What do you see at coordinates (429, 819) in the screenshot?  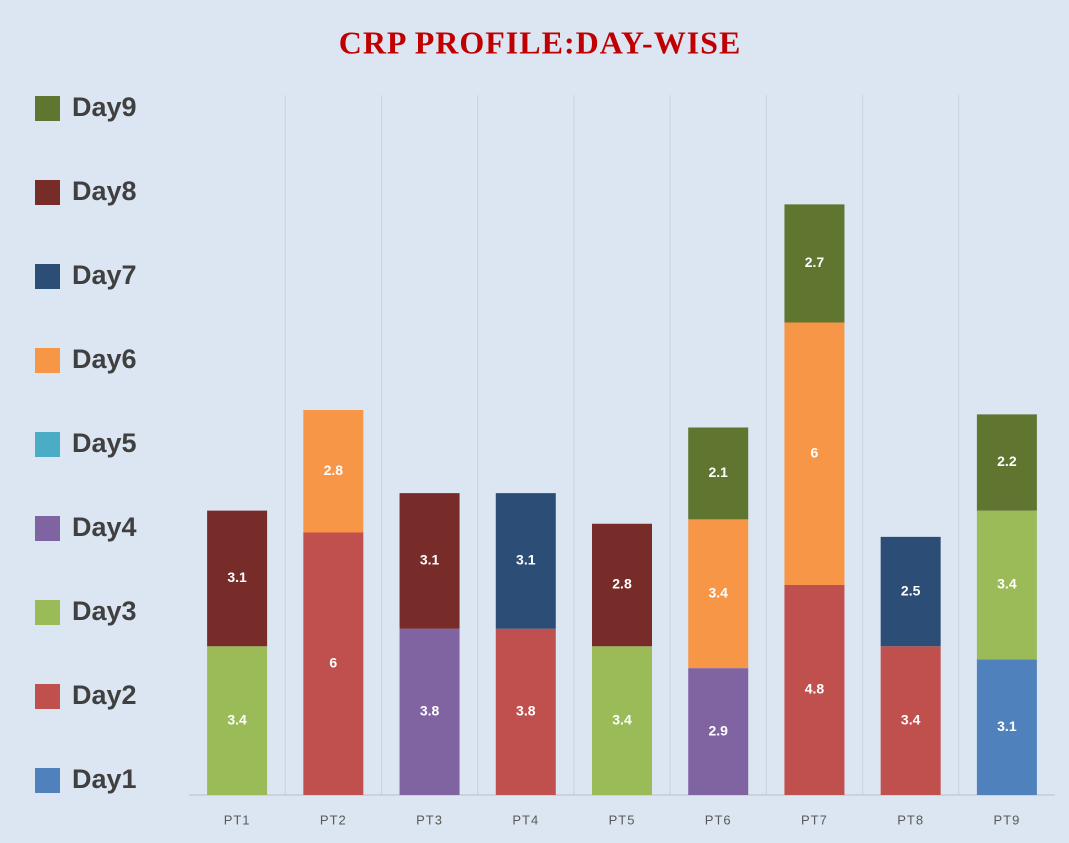 I see `x-tick-label: PT3` at bounding box center [429, 819].